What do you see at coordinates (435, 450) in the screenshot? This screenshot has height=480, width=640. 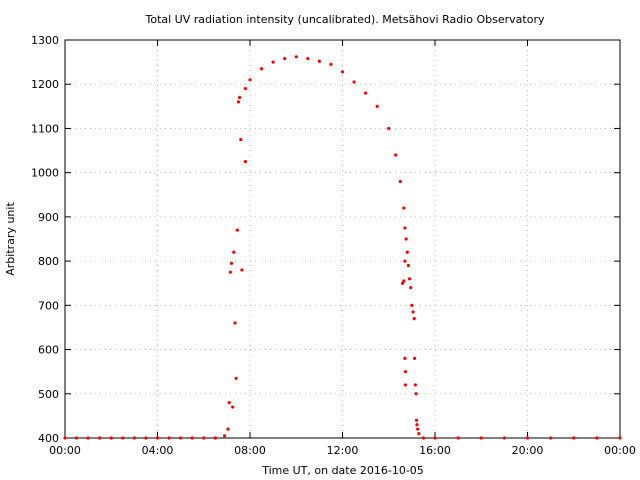 I see `x-tick-label: 16:00` at bounding box center [435, 450].